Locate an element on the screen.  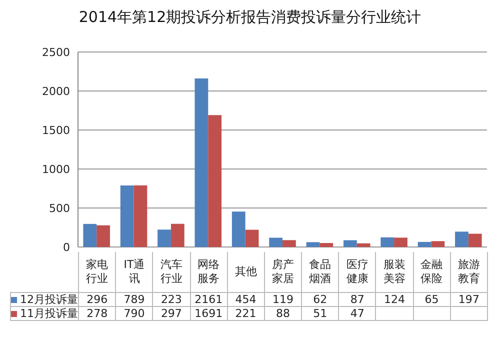
x-tick-label: 旅游教育 is located at coordinates (469, 272).